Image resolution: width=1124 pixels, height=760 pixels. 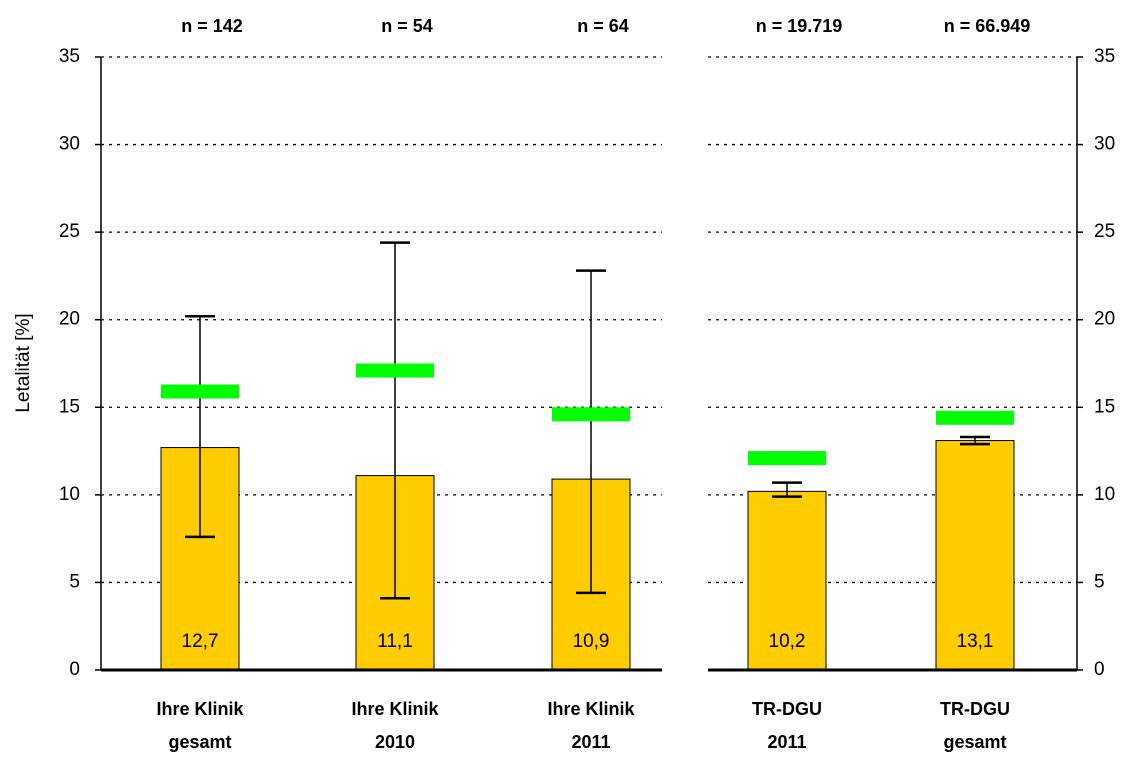 What do you see at coordinates (69, 56) in the screenshot?
I see `y-tick-label: 35` at bounding box center [69, 56].